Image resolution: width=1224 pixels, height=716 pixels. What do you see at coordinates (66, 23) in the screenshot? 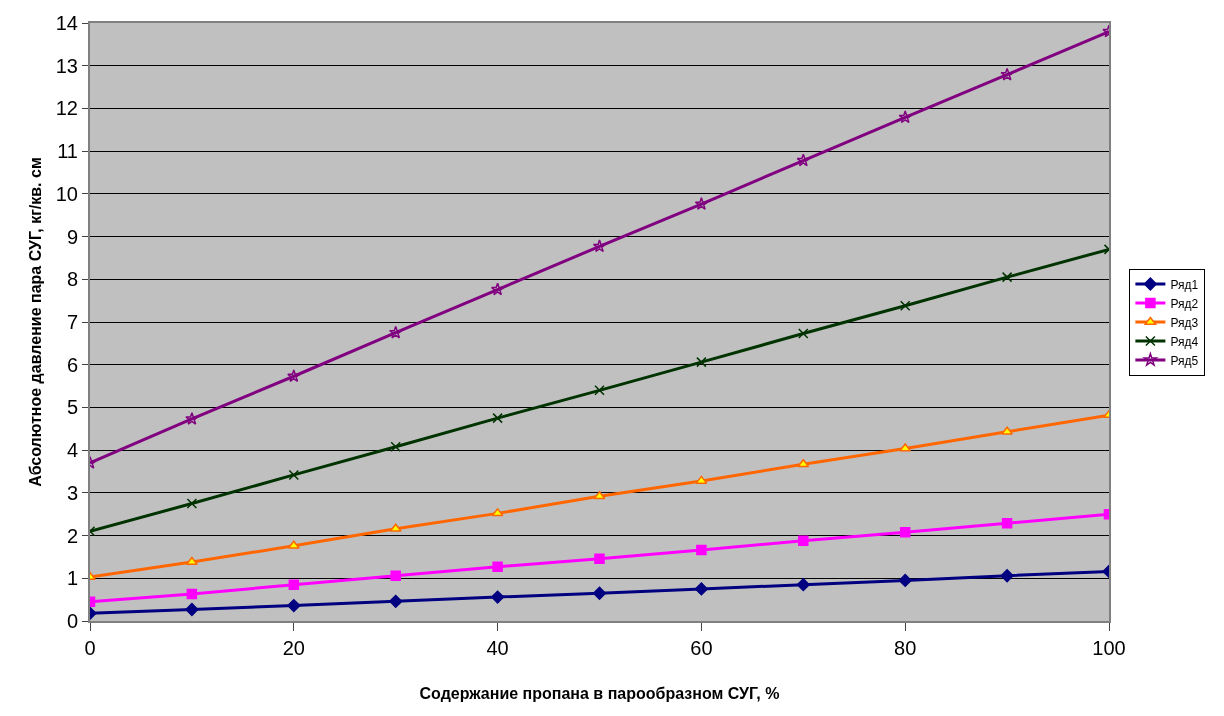
I see `y-tick-label: 14` at bounding box center [66, 23].